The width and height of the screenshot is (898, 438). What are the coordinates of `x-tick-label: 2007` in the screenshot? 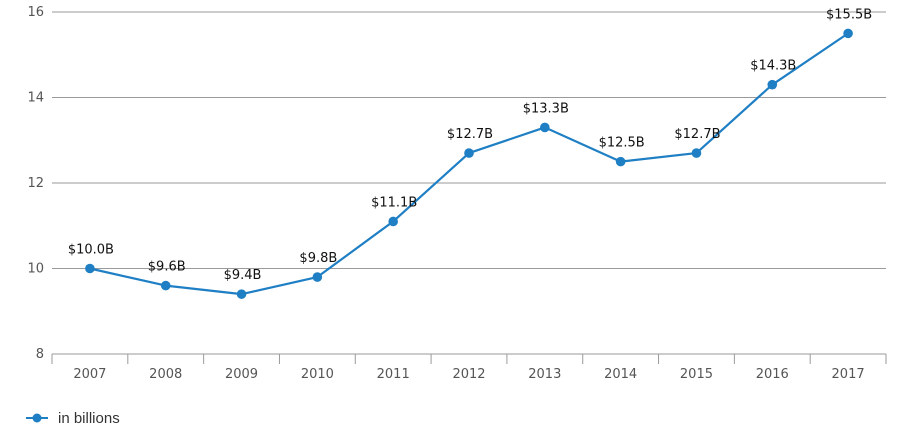 It's located at (89, 374).